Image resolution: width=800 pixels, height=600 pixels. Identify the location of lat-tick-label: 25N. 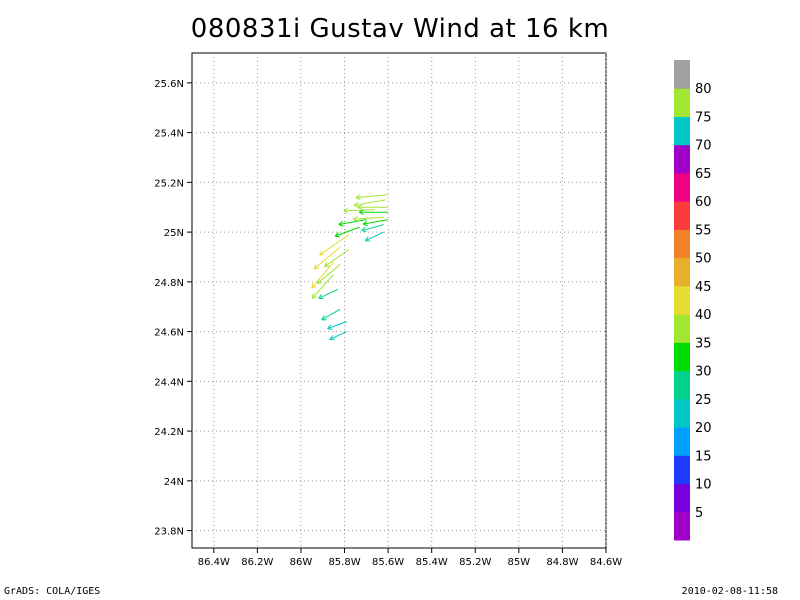
(174, 233).